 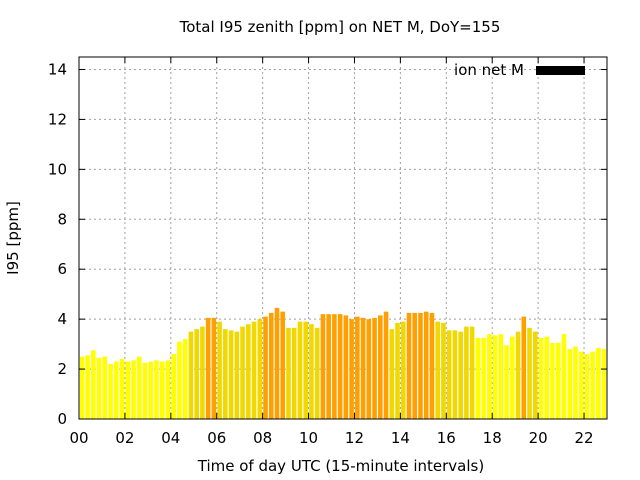 I want to click on y-tick-label: 0, so click(x=62, y=419).